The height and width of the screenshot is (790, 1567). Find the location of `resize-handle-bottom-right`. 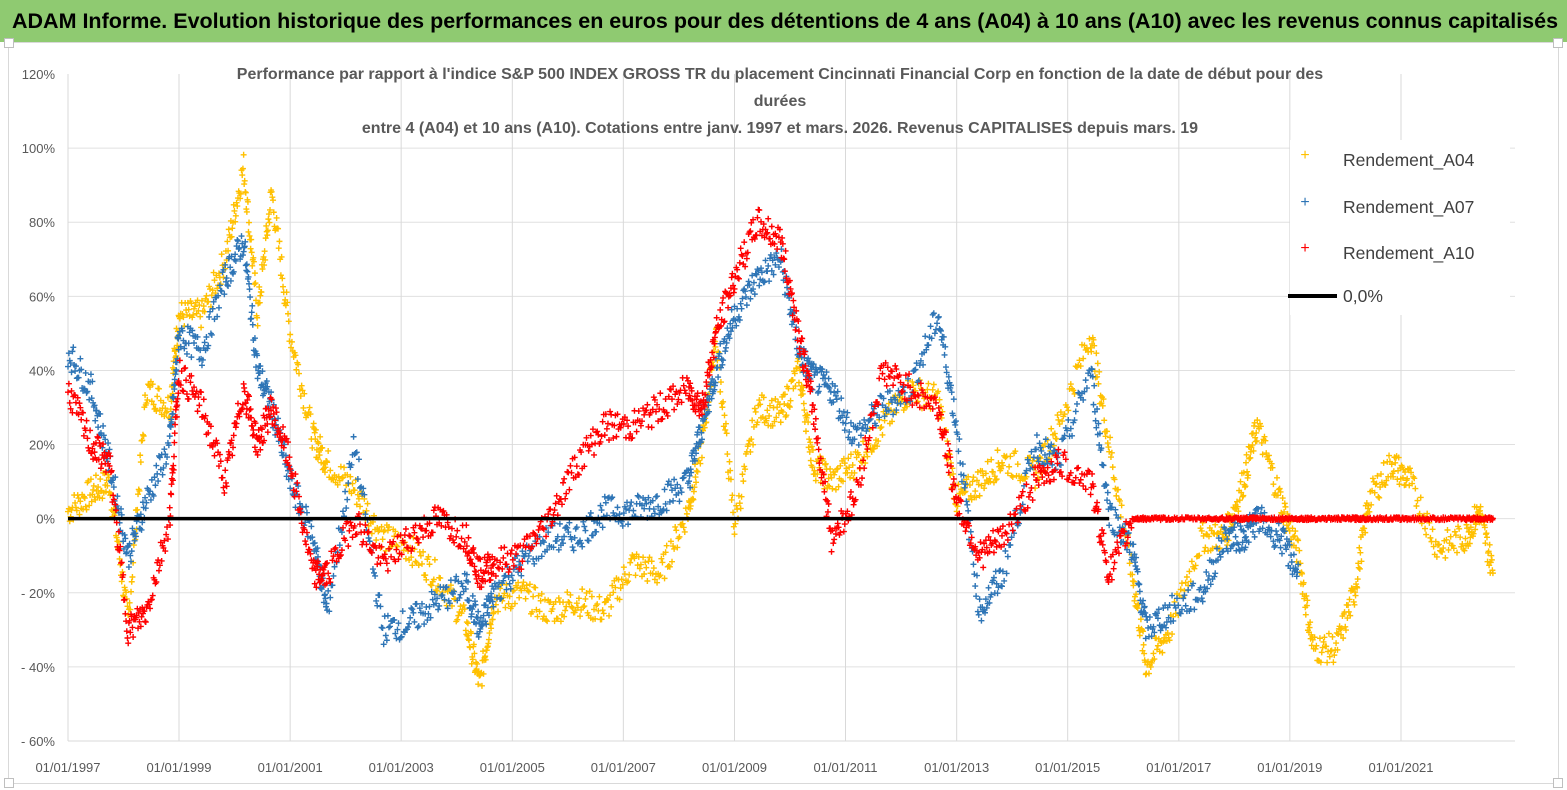

resize-handle-bottom-right is located at coordinates (1558, 783).